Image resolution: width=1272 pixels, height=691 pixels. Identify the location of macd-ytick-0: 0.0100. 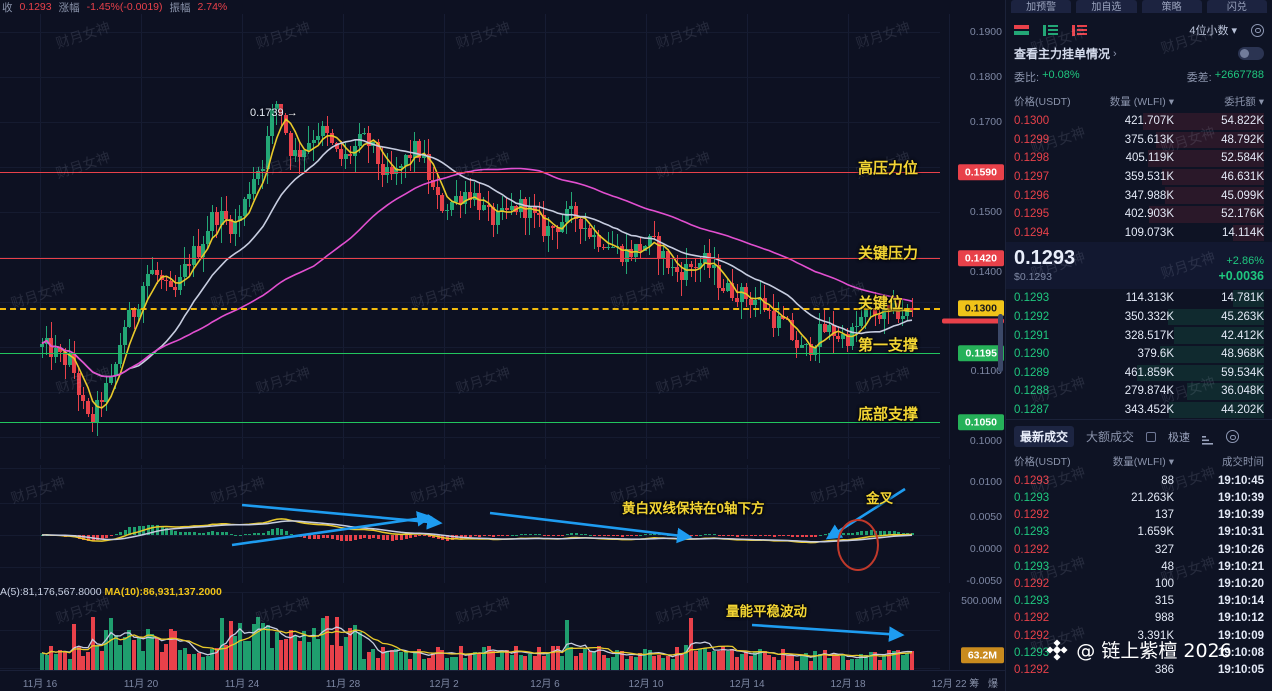
(985, 482).